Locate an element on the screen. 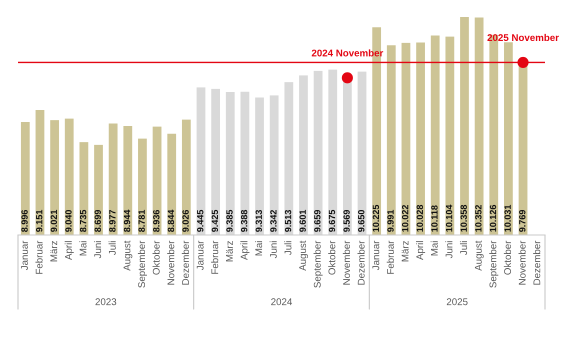 This screenshot has height=340, width=576. data-label: 8.977 is located at coordinates (112, 221).